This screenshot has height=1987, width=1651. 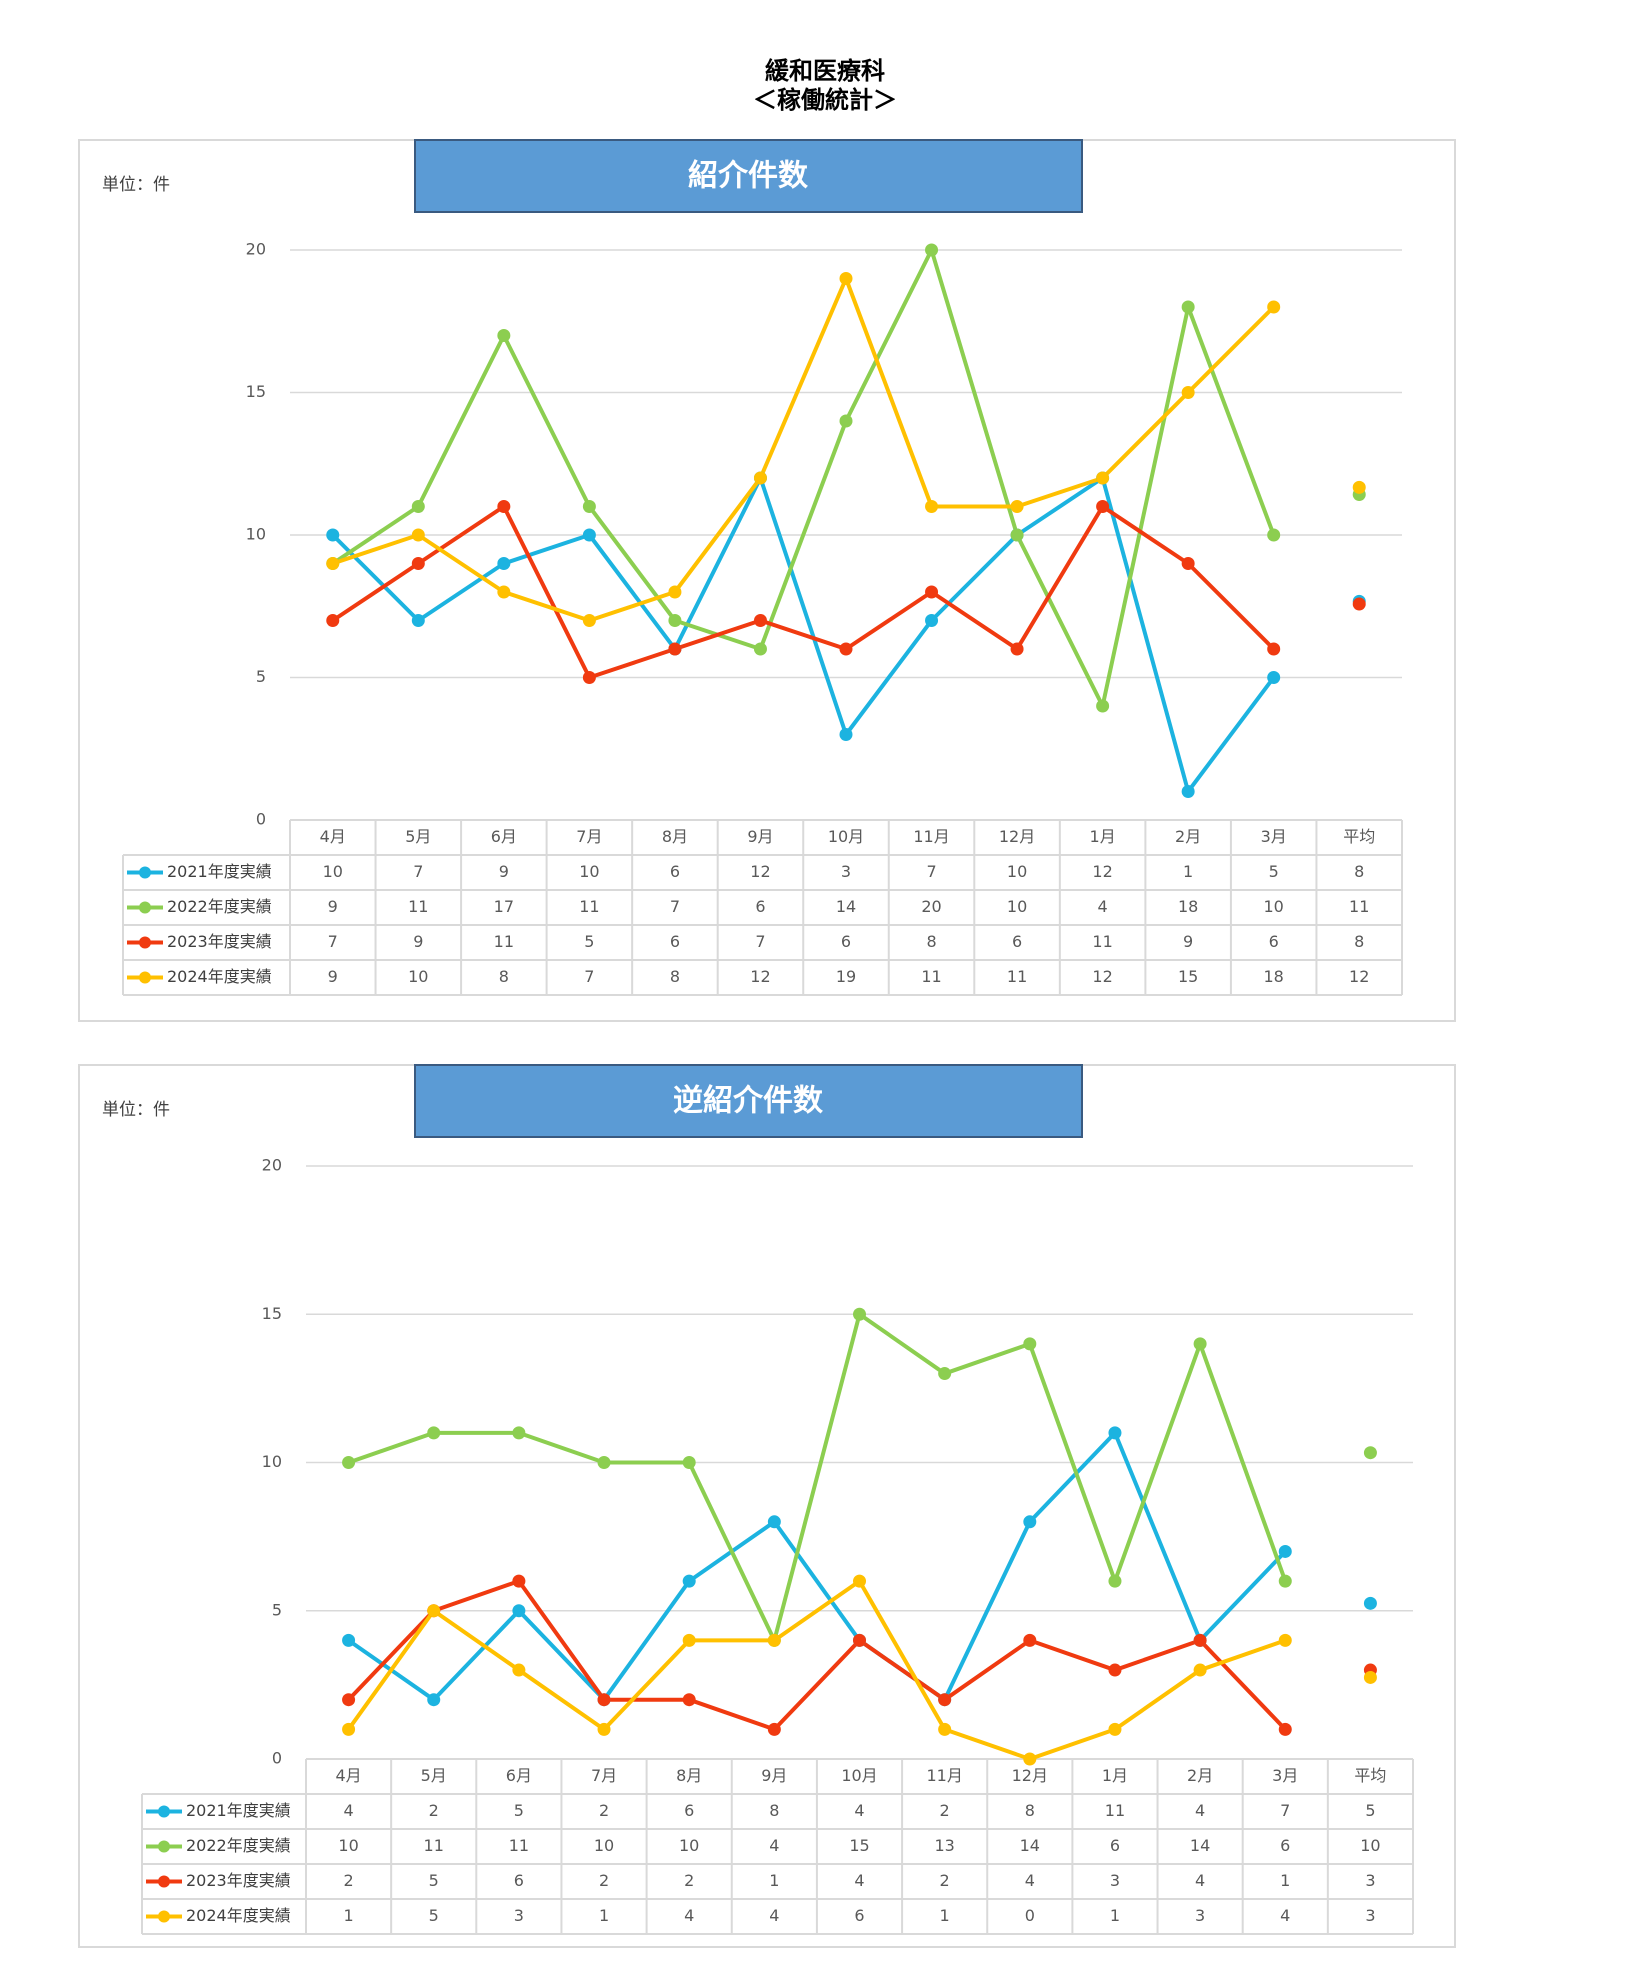 I want to click on y-tick-label: 10, so click(x=256, y=534).